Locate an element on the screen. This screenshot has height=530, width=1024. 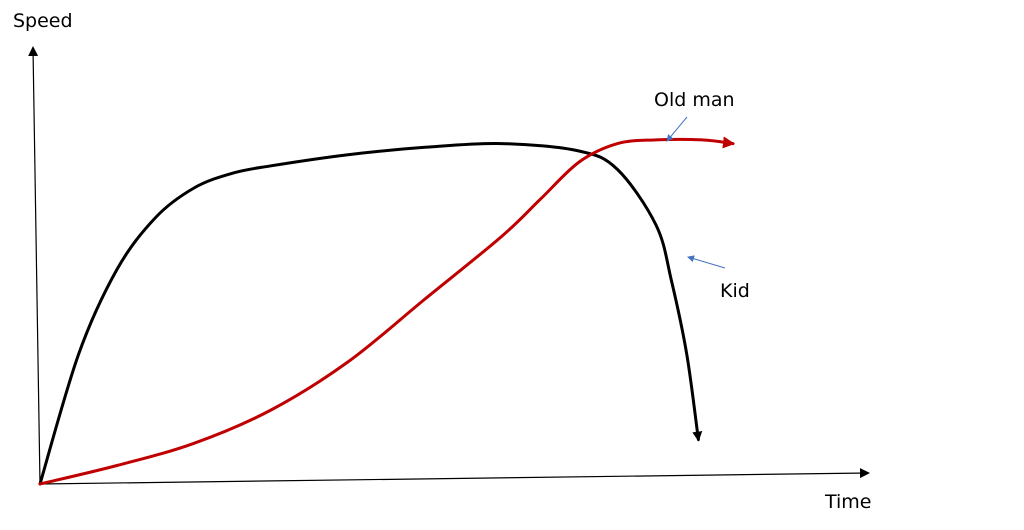
old-man-label: Old man is located at coordinates (694, 100).